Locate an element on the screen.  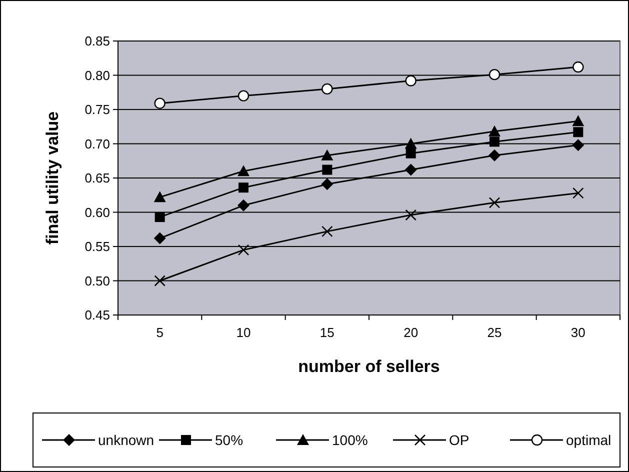
y-axis-title: final utility value is located at coordinates (52, 178).